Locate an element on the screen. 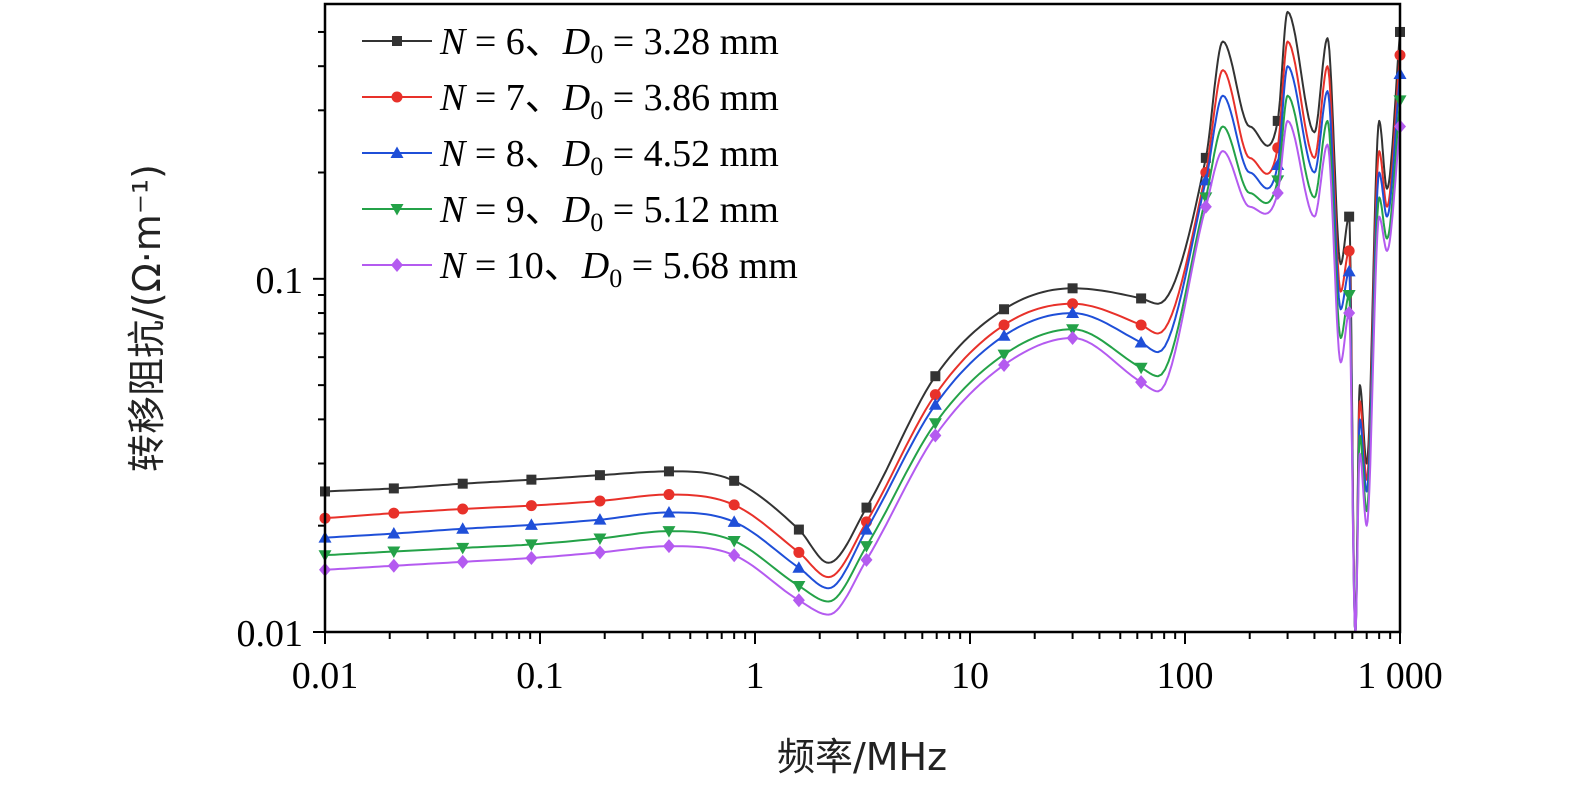 This screenshot has height=791, width=1575. legend-label: N = 9、D0 = 5.12 mm is located at coordinates (609, 213).